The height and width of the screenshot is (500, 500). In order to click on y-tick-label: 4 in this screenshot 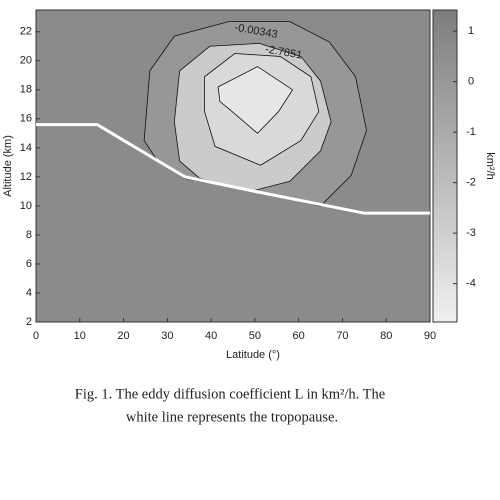, I will do `click(29, 293)`.